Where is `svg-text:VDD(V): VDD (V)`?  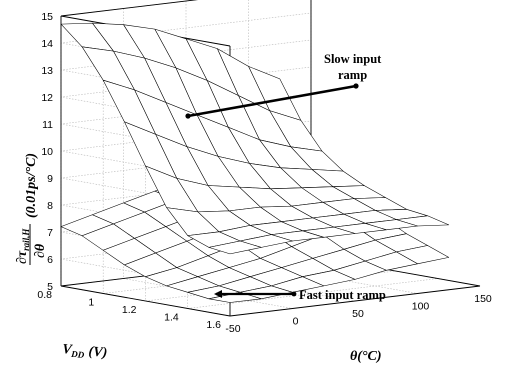
svg-text:VDD(V): VDD (V) is located at coordinates (85, 352).